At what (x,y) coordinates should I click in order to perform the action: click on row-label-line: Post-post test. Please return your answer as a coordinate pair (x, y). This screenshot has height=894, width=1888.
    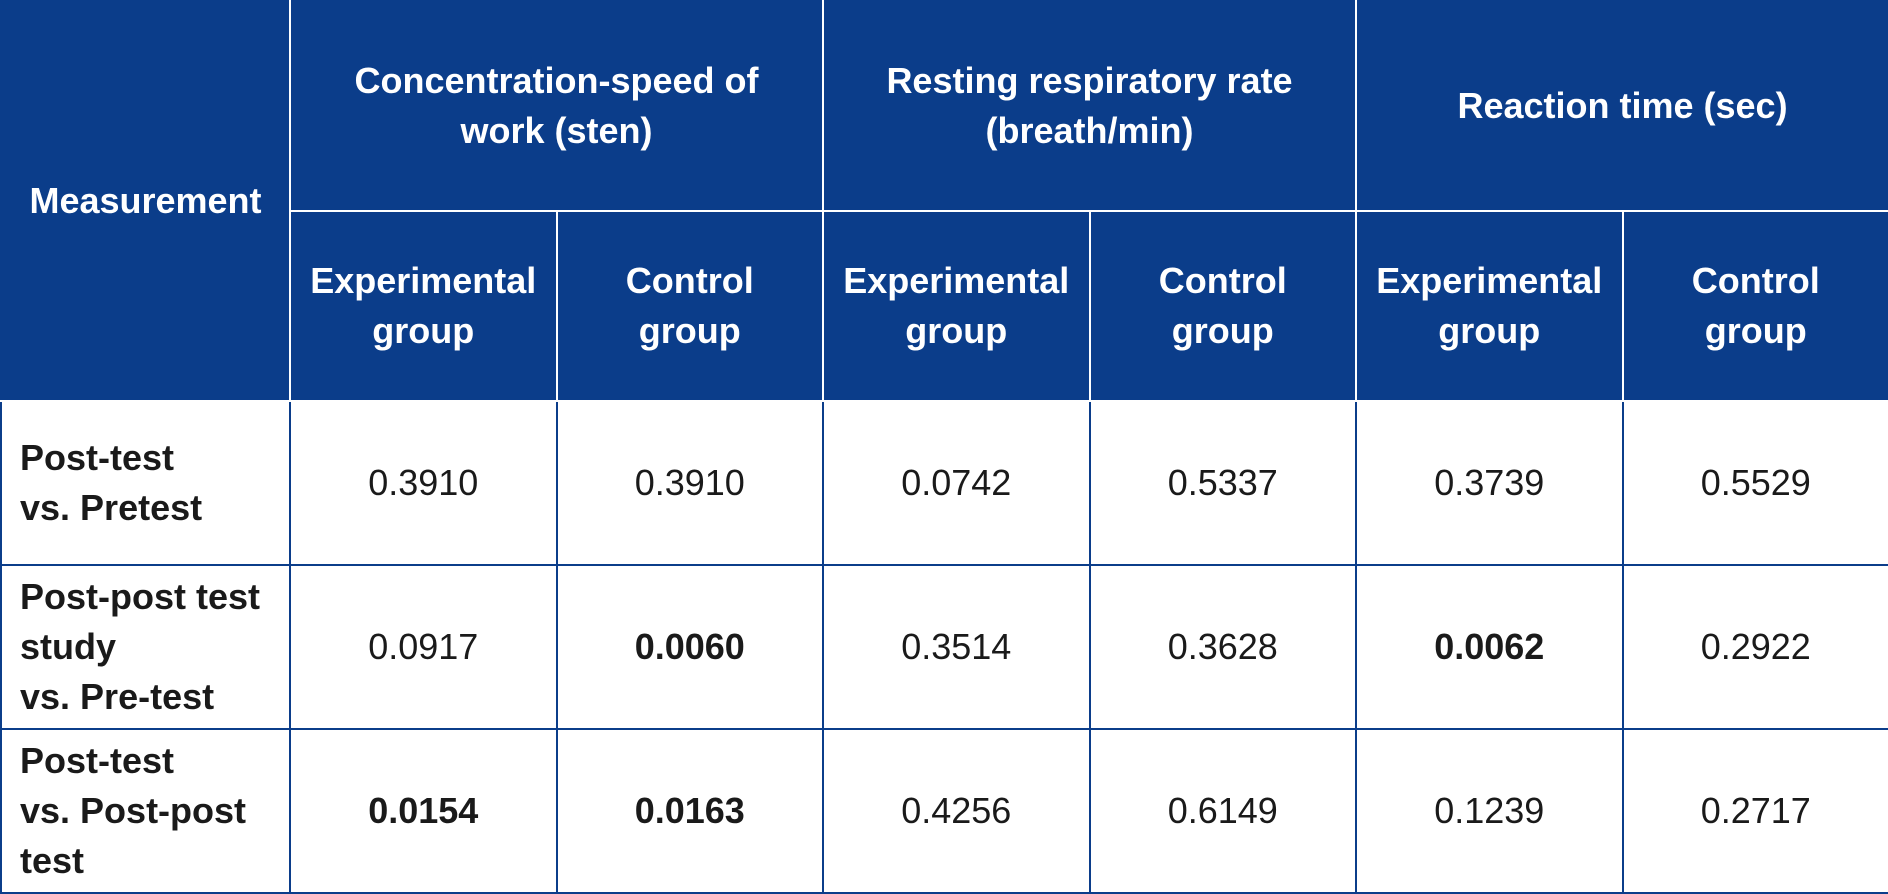
    Looking at the image, I should click on (140, 596).